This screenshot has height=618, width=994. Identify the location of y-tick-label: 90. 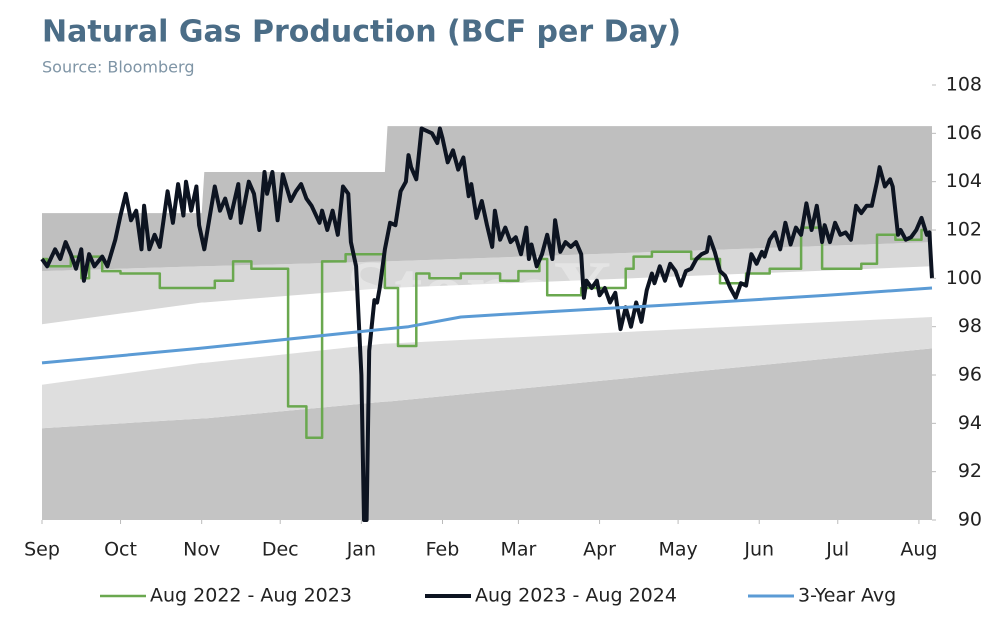
(970, 520).